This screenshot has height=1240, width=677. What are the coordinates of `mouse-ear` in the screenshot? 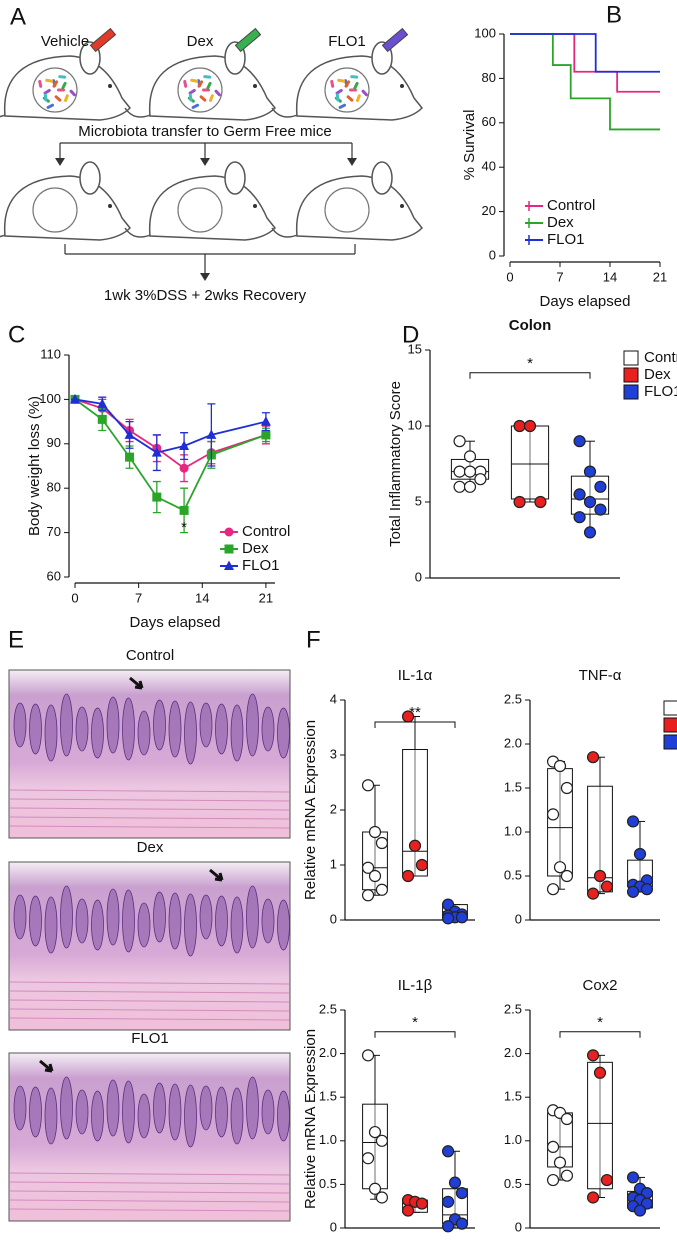 It's located at (235, 178).